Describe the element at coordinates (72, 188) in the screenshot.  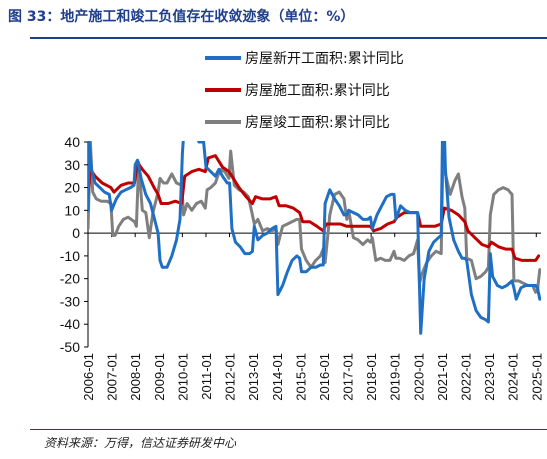
I see `y-tick-label: 20` at that location.